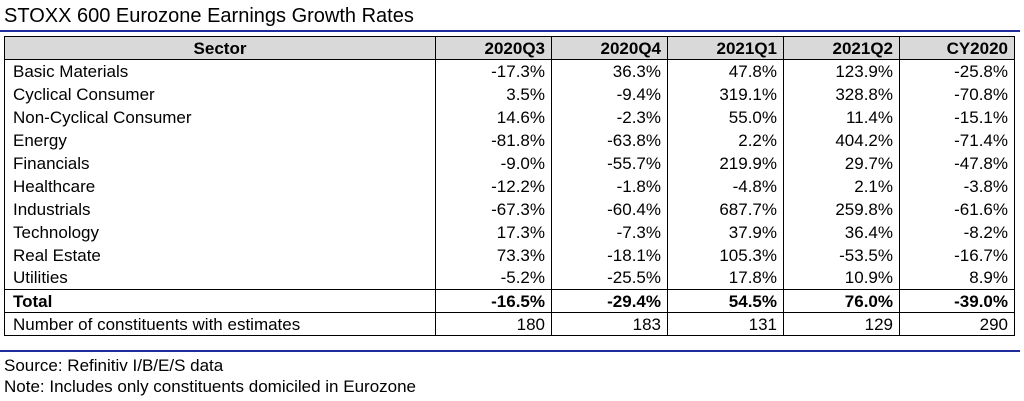 This screenshot has height=401, width=1024. What do you see at coordinates (220, 255) in the screenshot?
I see `sector-name-cell: Real Estate` at bounding box center [220, 255].